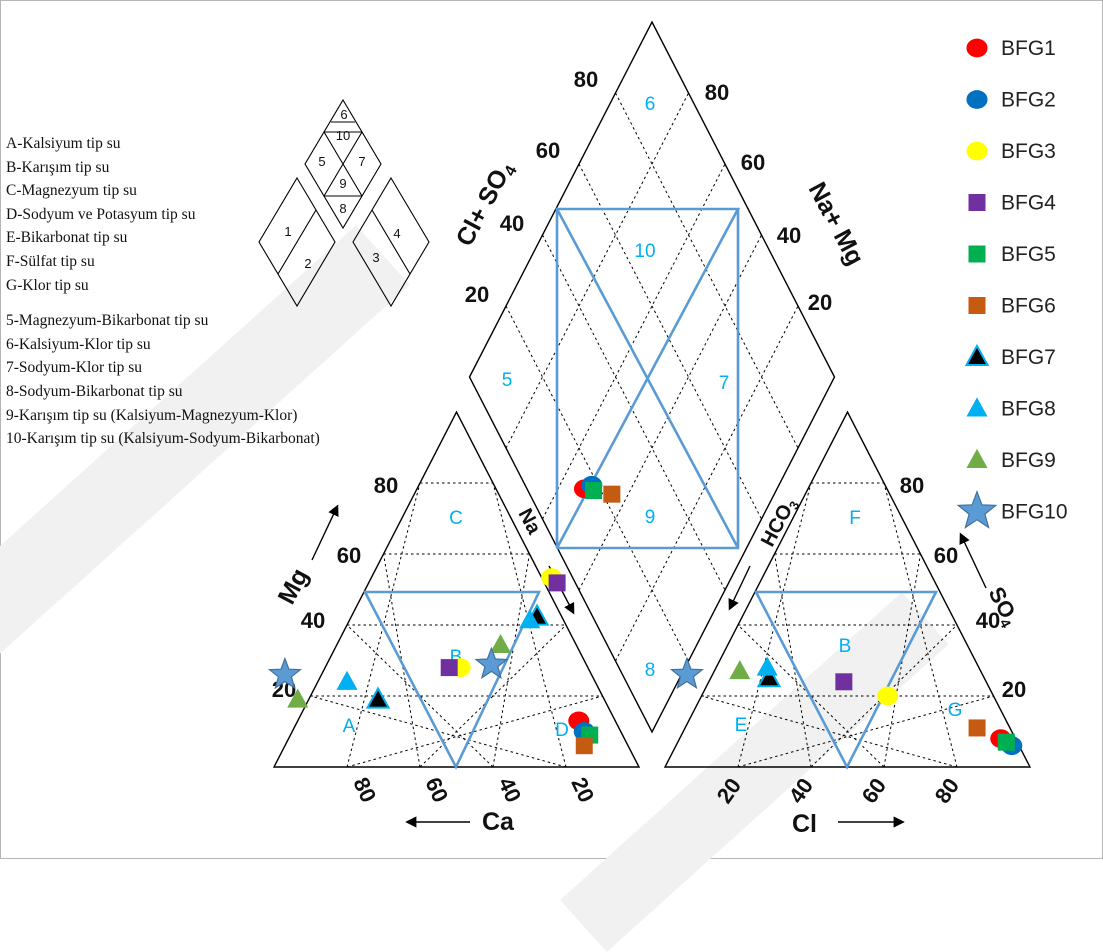  What do you see at coordinates (740, 670) in the screenshot?
I see `anion-point-bfg9` at bounding box center [740, 670].